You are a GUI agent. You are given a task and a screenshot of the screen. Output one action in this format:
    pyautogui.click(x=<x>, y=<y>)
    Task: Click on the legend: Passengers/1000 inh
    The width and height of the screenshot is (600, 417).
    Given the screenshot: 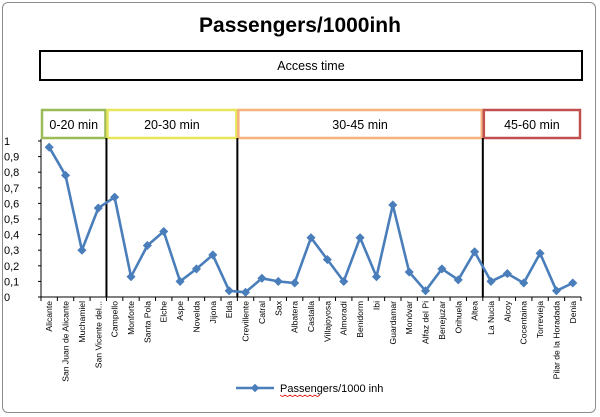 What is the action you would take?
    pyautogui.click(x=309, y=390)
    